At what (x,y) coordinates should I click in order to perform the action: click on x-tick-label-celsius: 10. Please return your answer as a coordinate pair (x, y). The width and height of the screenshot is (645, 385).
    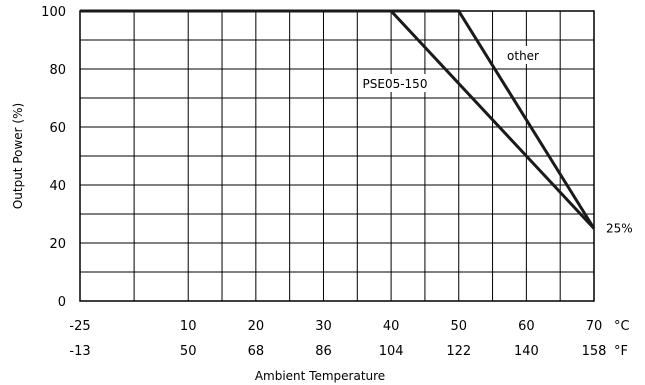
    Looking at the image, I should click on (188, 326).